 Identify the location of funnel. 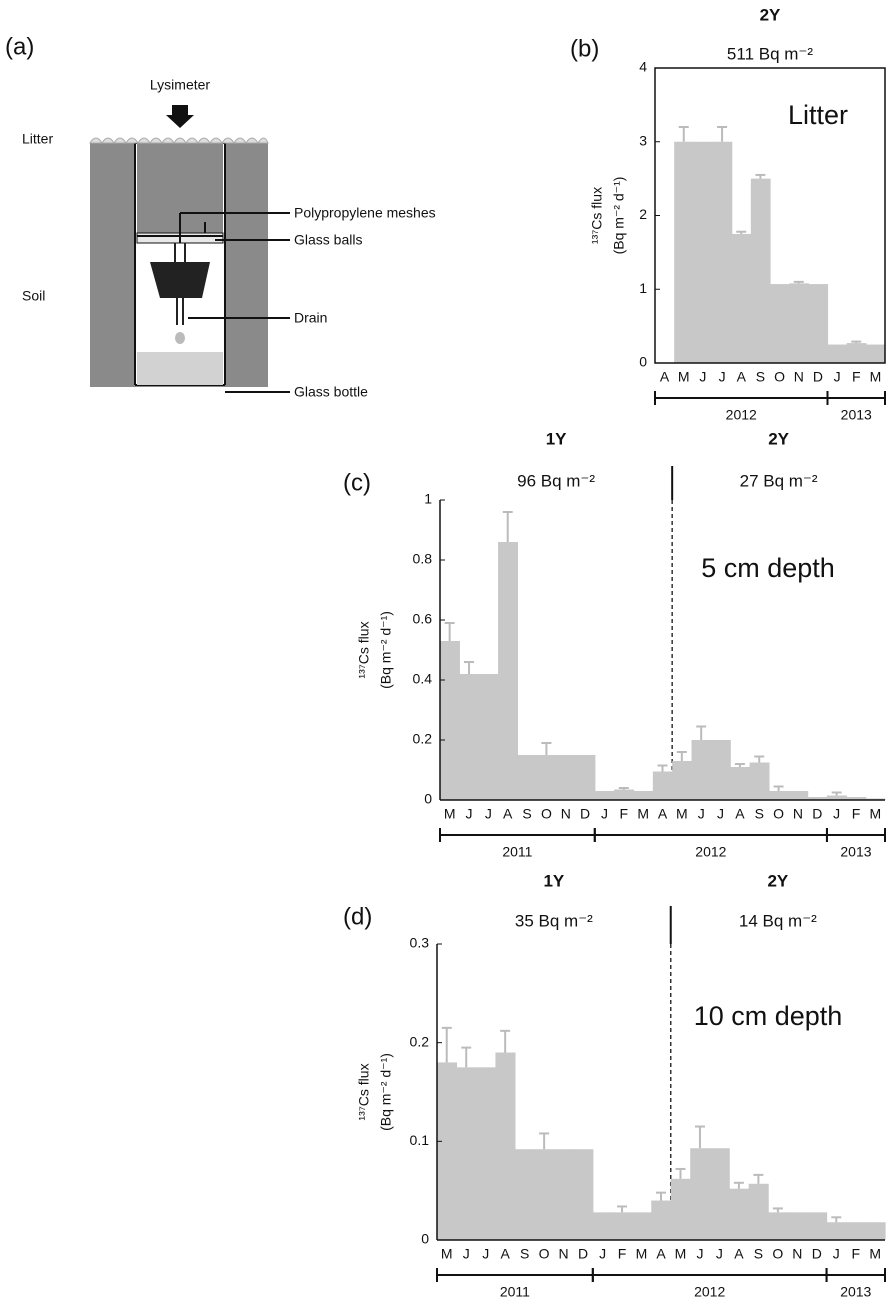
(180, 280).